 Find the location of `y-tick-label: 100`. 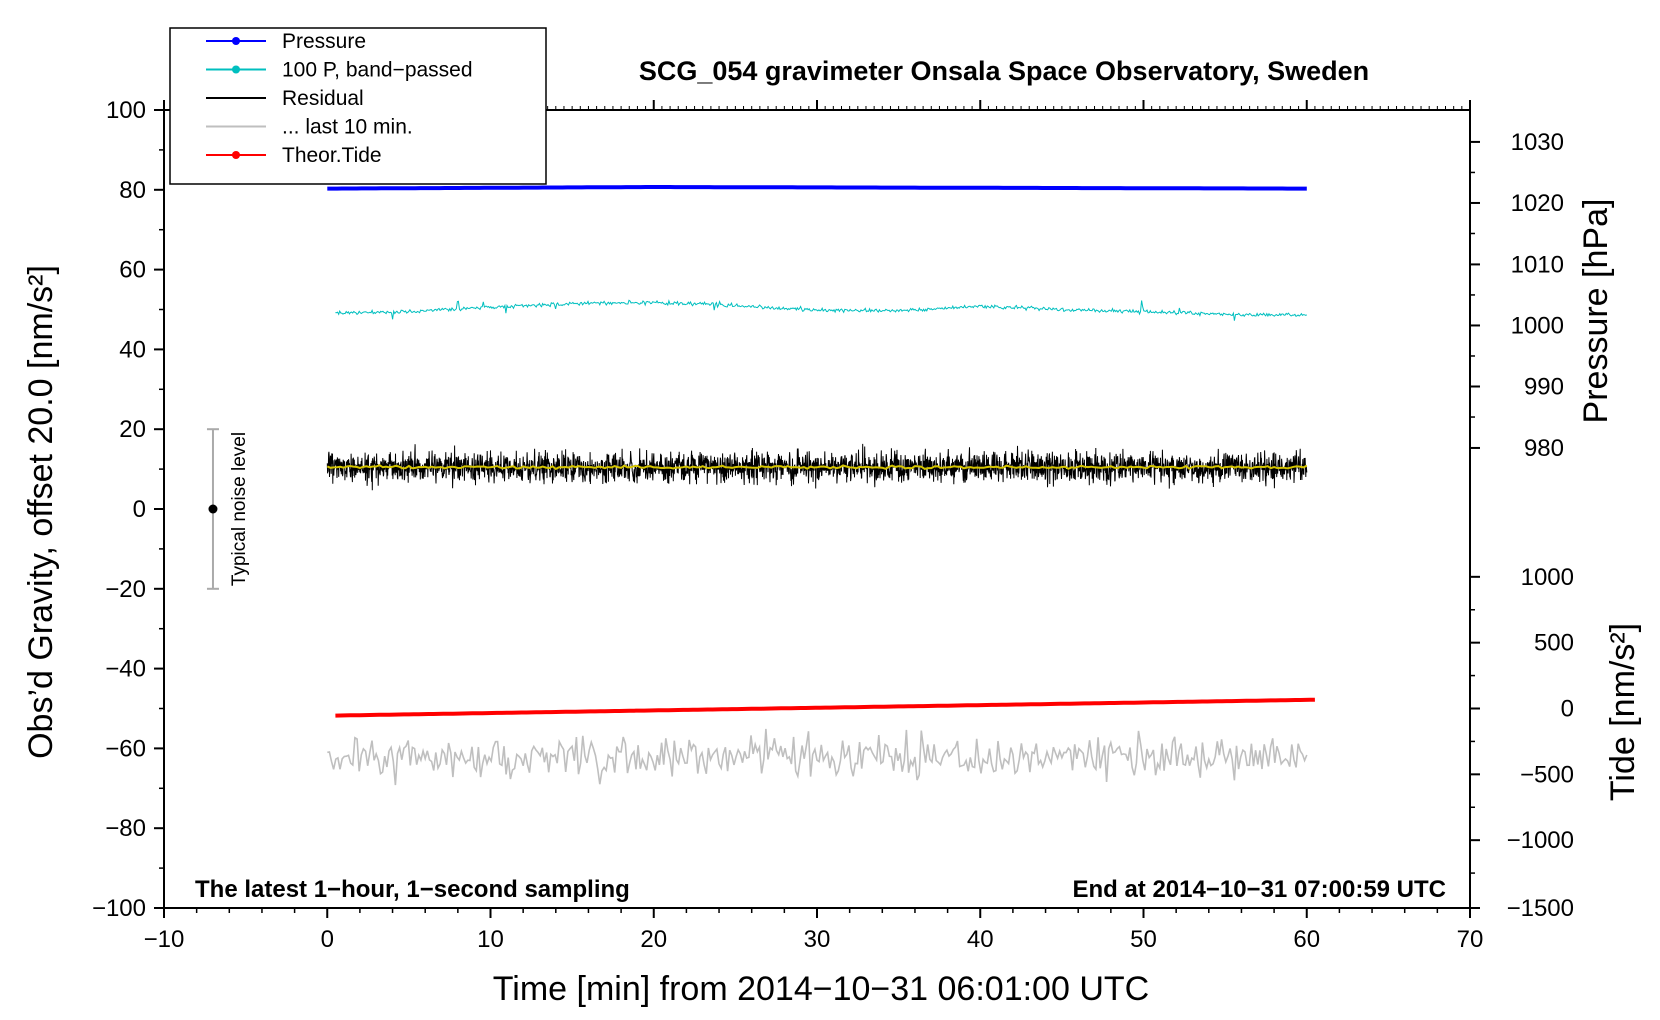

y-tick-label: 100 is located at coordinates (126, 110).